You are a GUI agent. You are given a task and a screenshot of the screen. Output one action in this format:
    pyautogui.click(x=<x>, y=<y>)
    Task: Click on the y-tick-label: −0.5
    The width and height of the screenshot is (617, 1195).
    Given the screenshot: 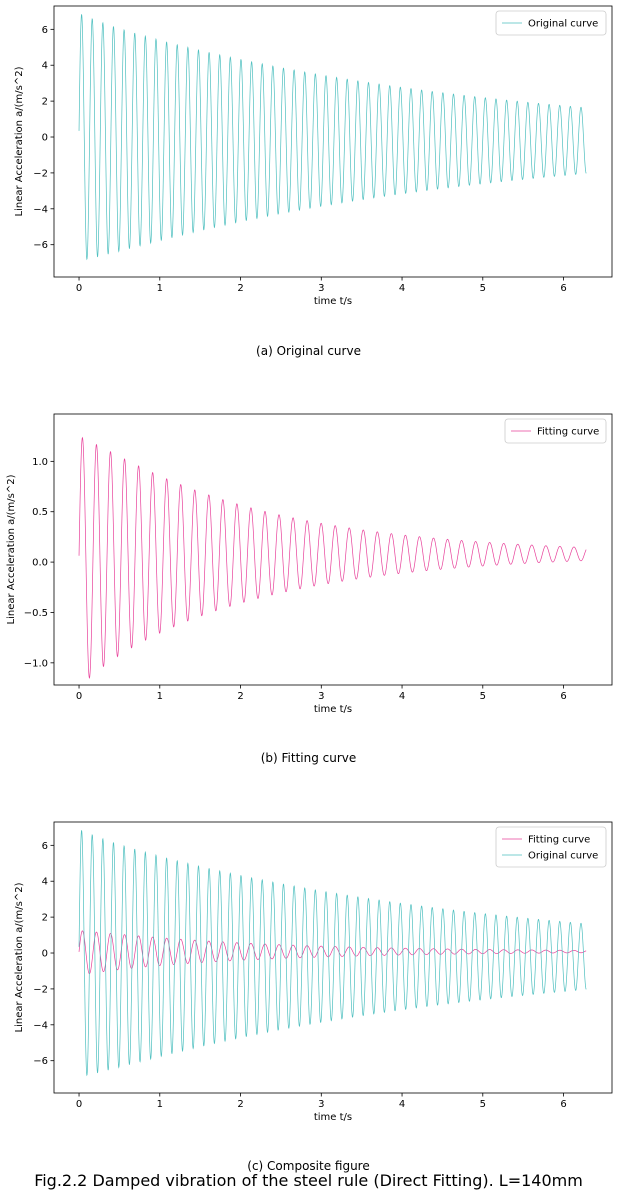 What is the action you would take?
    pyautogui.click(x=36, y=613)
    